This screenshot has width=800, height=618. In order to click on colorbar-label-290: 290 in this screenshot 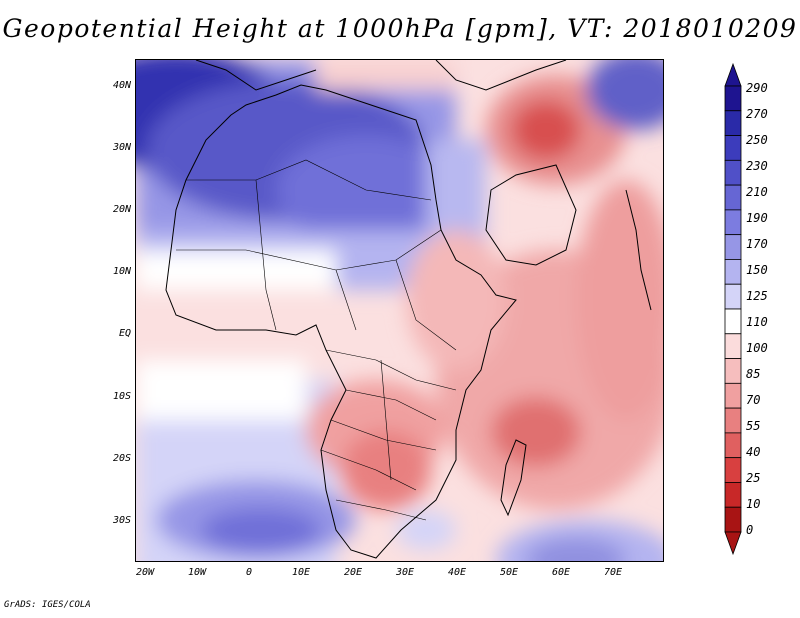, I will do `click(757, 88)`.